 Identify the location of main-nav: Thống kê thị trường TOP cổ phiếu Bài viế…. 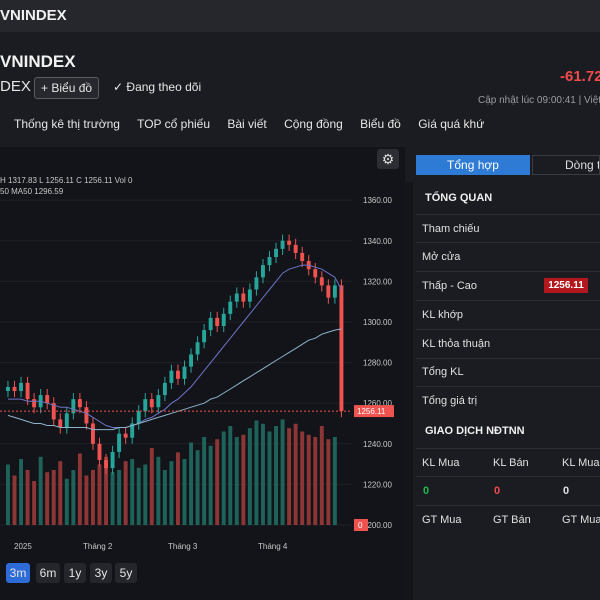
(256, 124).